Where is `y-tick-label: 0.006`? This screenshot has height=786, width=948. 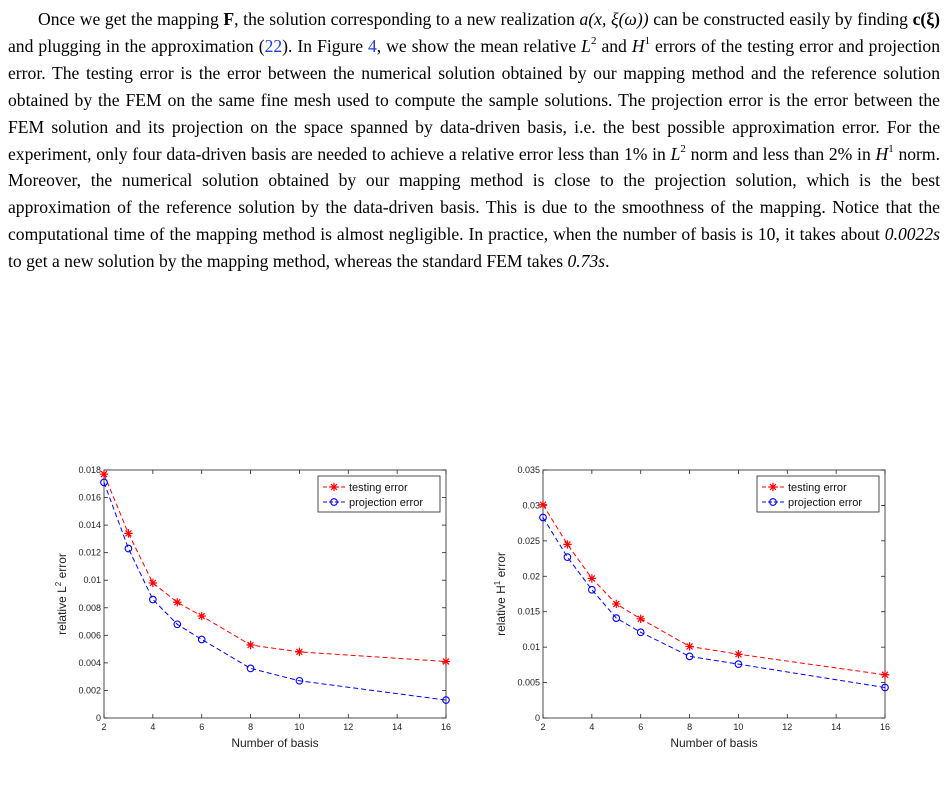 y-tick-label: 0.006 is located at coordinates (89, 635).